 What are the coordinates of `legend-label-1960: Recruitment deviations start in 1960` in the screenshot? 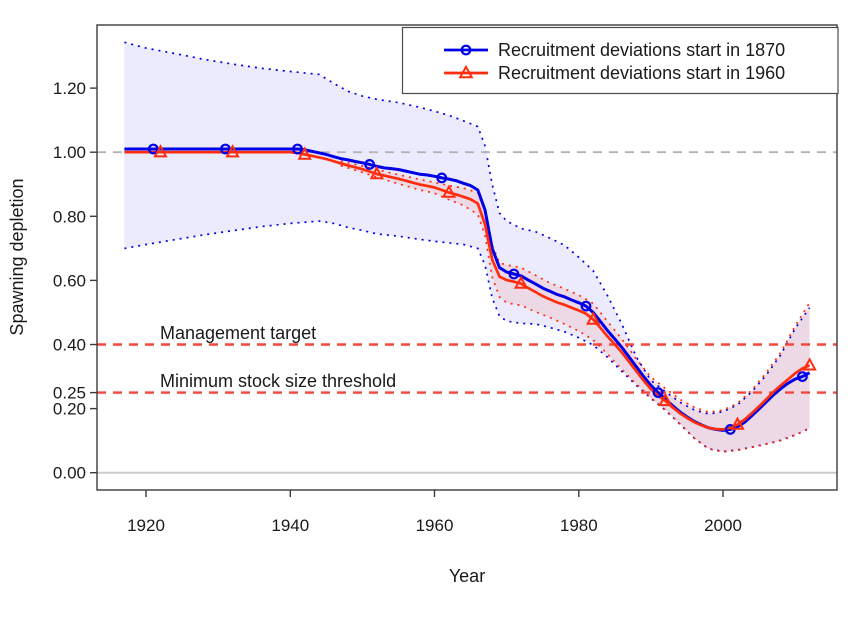 It's located at (641, 73).